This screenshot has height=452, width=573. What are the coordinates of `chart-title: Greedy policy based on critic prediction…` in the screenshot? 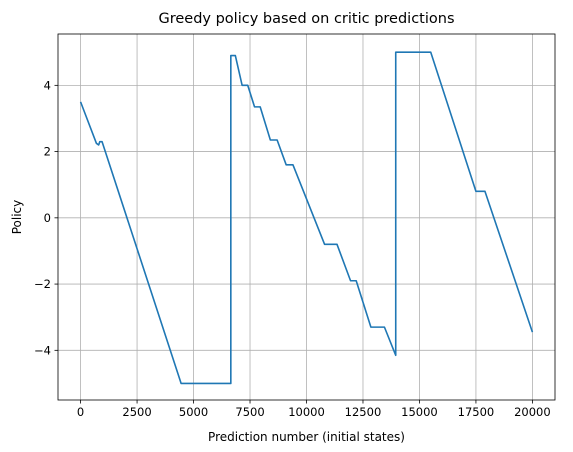 It's located at (306, 19).